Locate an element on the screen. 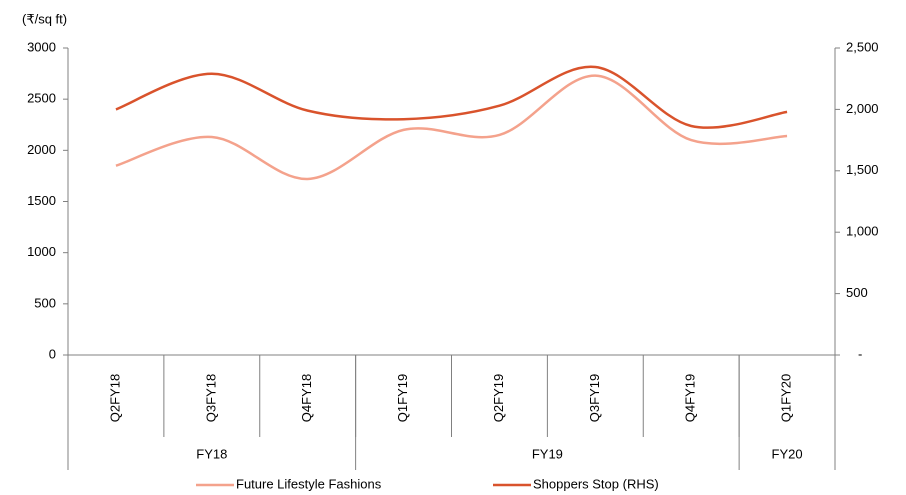 This screenshot has width=906, height=495. y-tick-label: 1500 is located at coordinates (41, 200).